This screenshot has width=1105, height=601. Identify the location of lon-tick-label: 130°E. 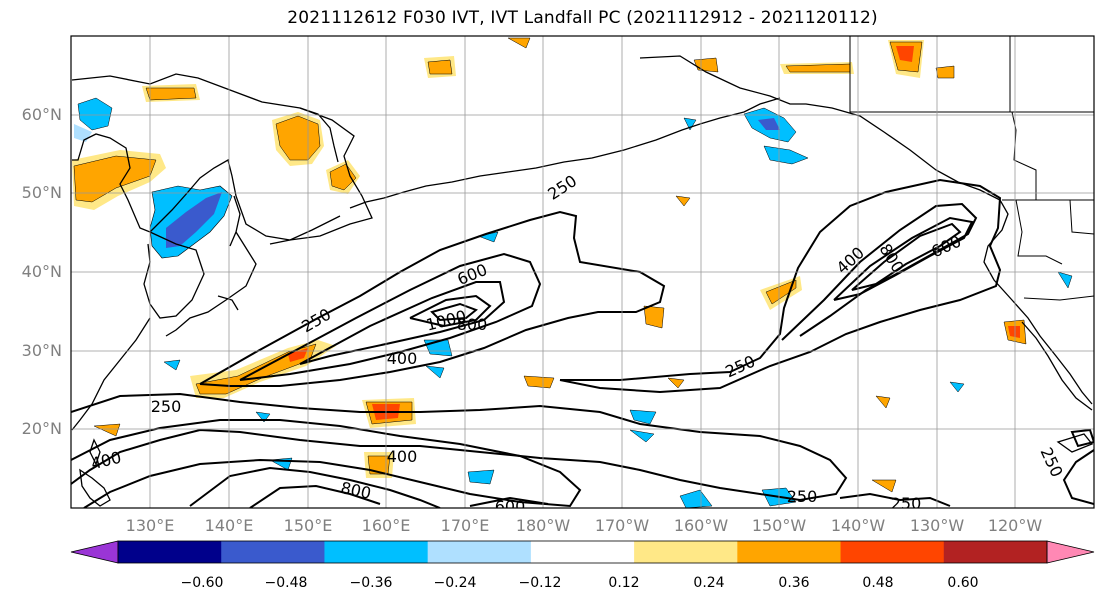
(150, 525).